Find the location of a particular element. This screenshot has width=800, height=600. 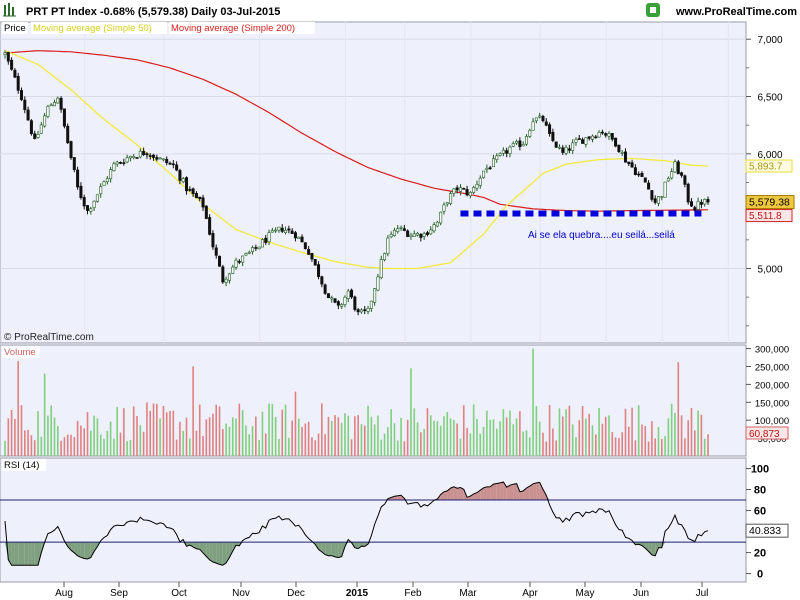

volume-tick-label: 100,000 is located at coordinates (772, 421).